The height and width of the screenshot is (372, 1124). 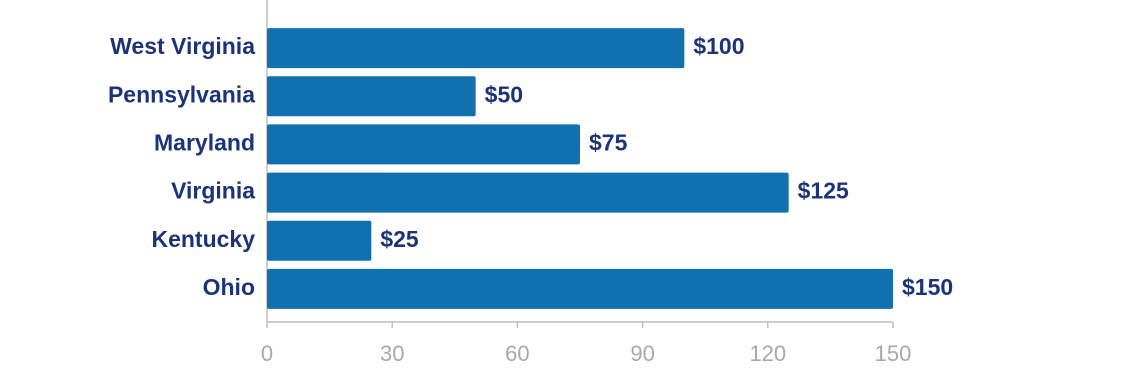 What do you see at coordinates (823, 191) in the screenshot?
I see `value-label: $125` at bounding box center [823, 191].